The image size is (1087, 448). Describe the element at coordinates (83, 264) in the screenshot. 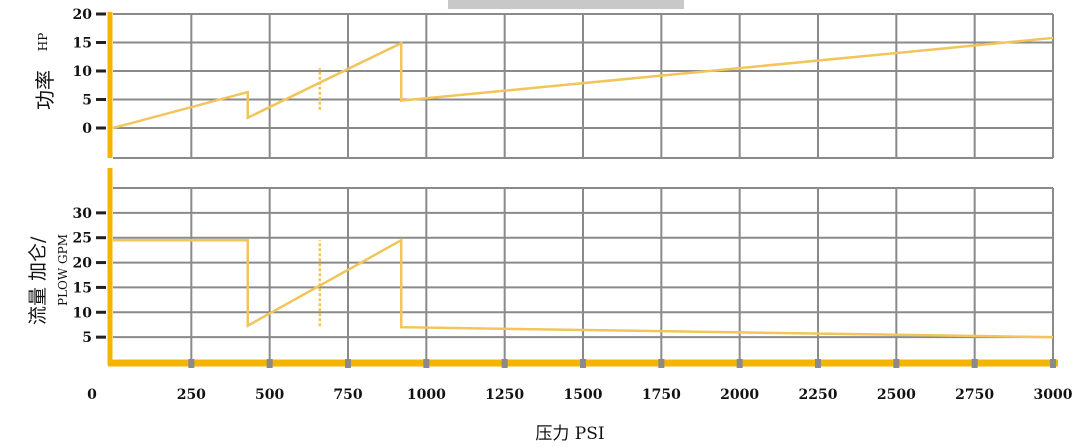

I see `flow-y-tick-label: 20` at that location.